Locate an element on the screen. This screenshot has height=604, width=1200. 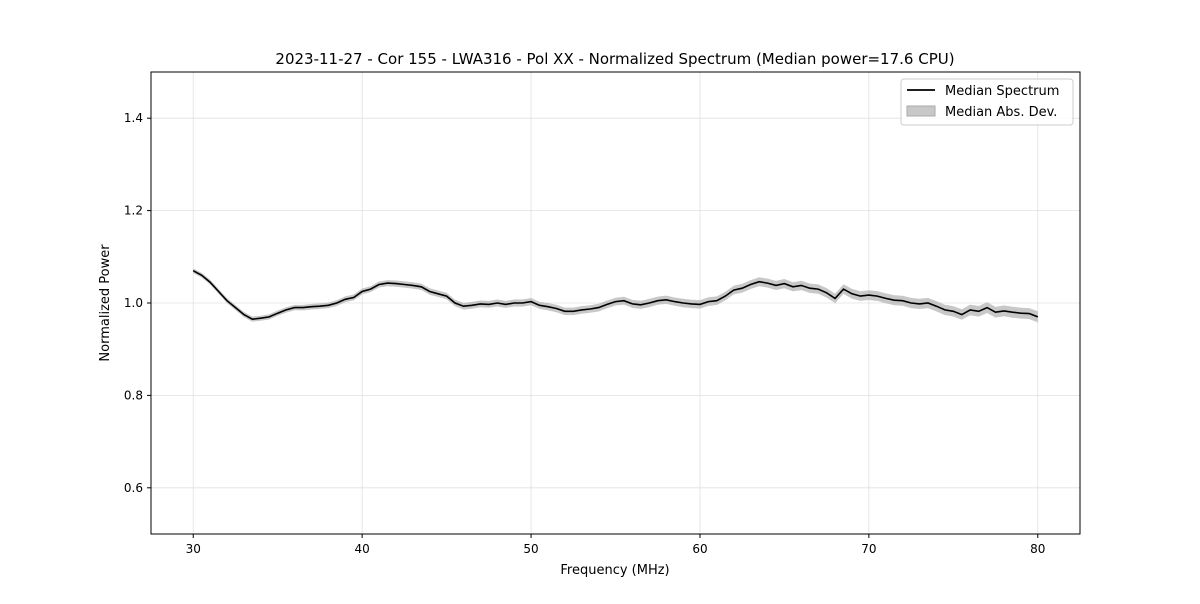
legend: Median Spectrum Median Abs. Dev. is located at coordinates (987, 102).